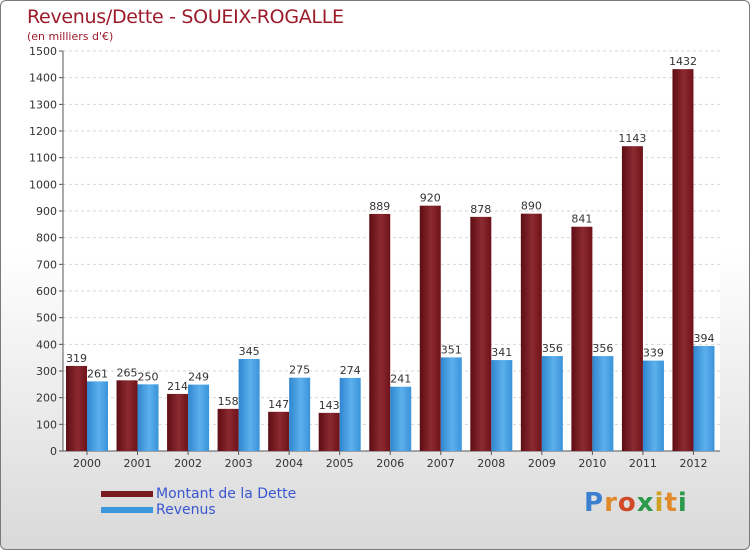  What do you see at coordinates (43, 158) in the screenshot?
I see `y-tick-label: 1100` at bounding box center [43, 158].